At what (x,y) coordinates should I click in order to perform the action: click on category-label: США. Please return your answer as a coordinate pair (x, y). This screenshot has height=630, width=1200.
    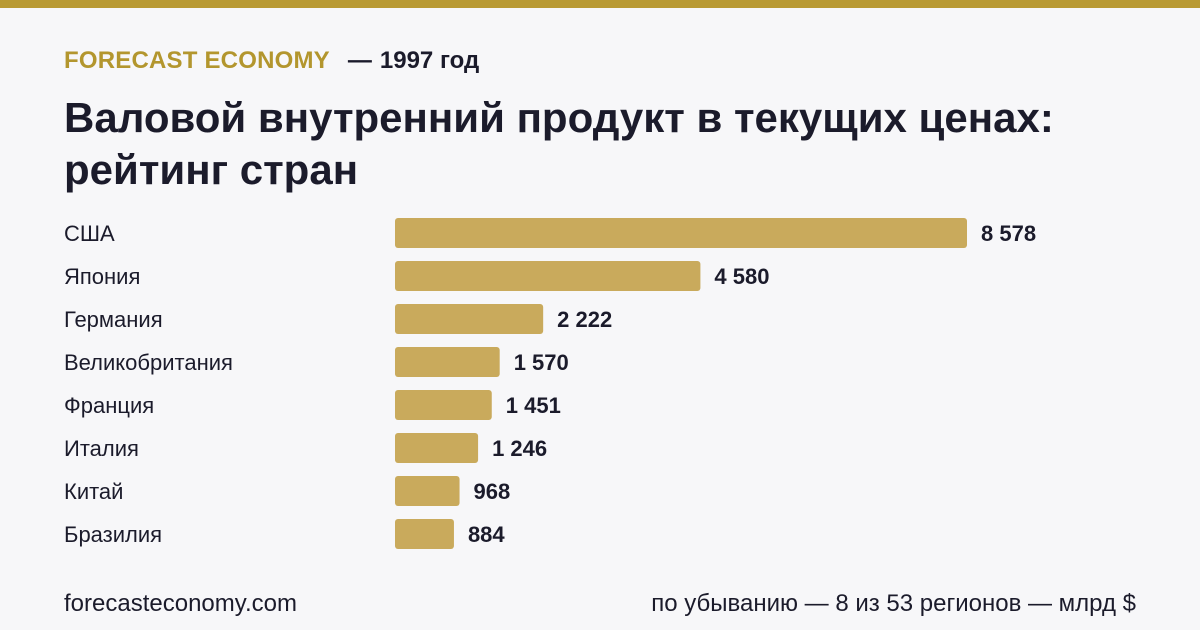
    Looking at the image, I should click on (89, 233).